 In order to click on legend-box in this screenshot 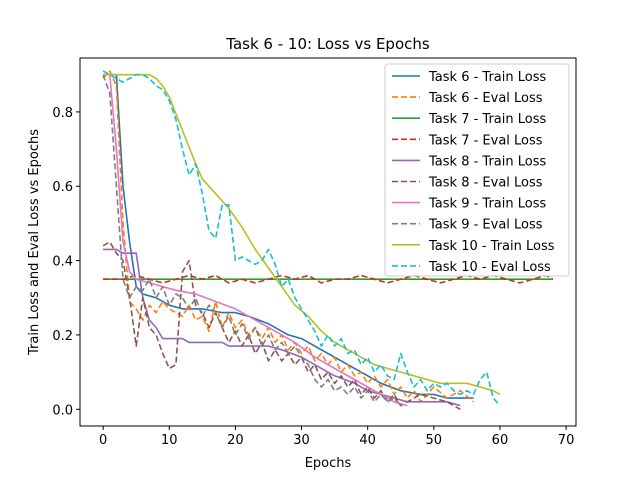, I will do `click(477, 170)`.